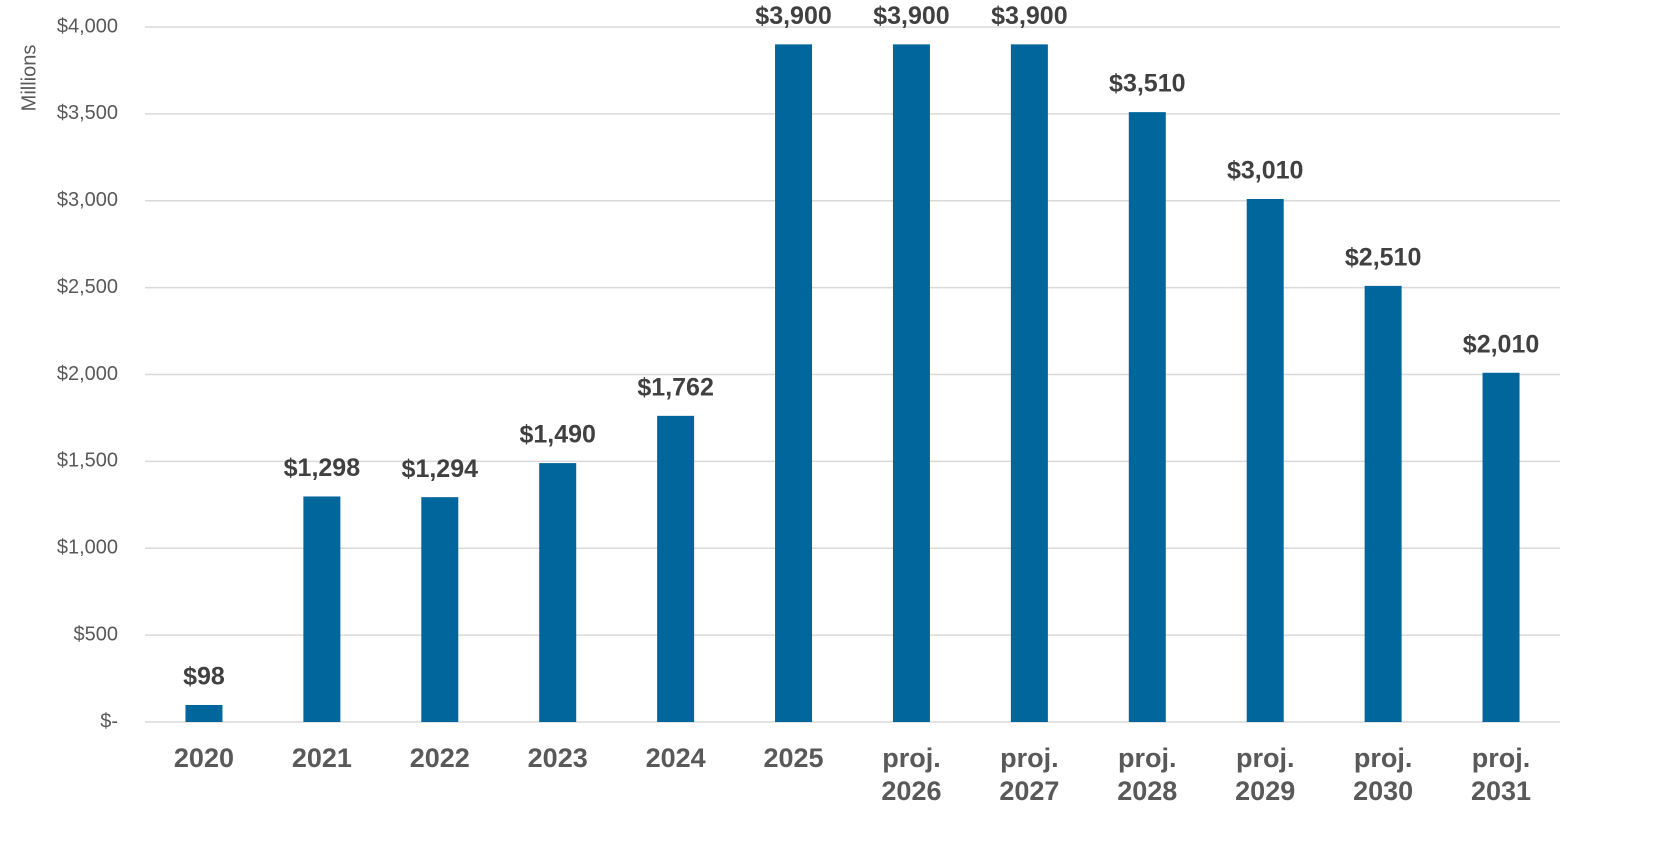 The image size is (1679, 863). What do you see at coordinates (1029, 774) in the screenshot?
I see `x-tick-label: proj. 2027` at bounding box center [1029, 774].